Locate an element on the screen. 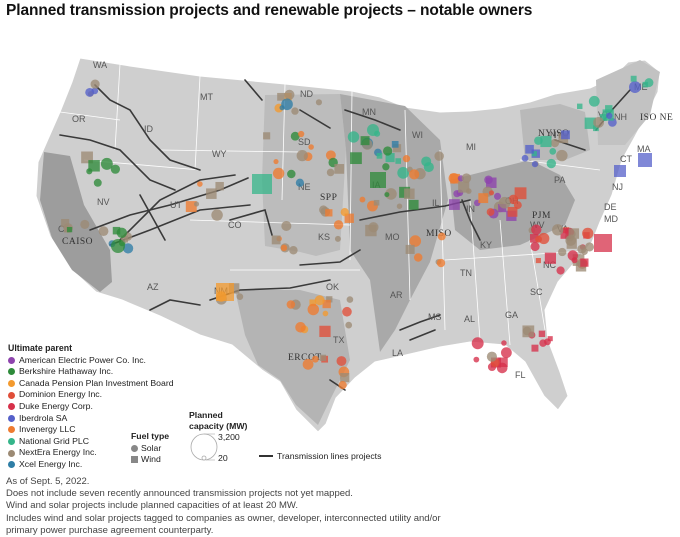 Image resolution: width=680 pixels, height=537 pixels. legend-label: Xcel Energy Inc. is located at coordinates (51, 463).